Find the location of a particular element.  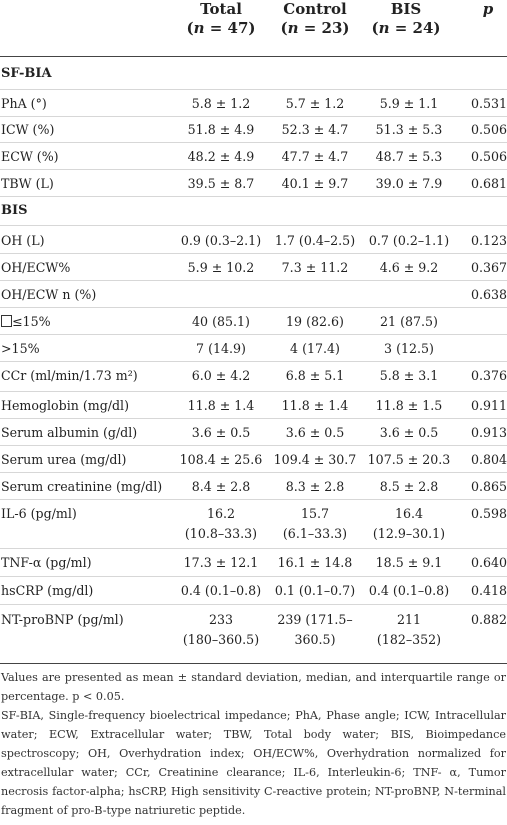

cell-bis: 21 (87.5) is located at coordinates (409, 321).